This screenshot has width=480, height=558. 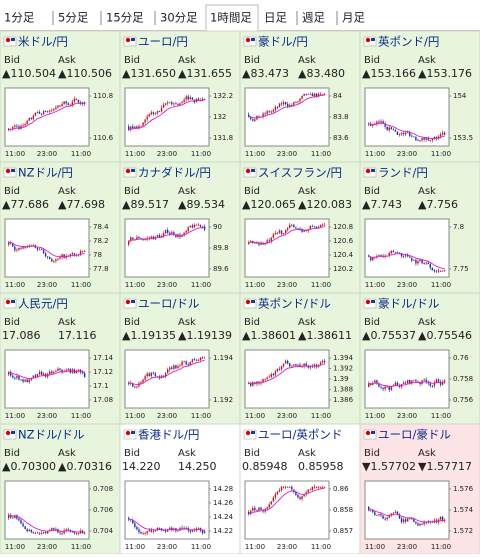 What do you see at coordinates (168, 304) in the screenshot?
I see `pair-name: ユーロ/ドル` at bounding box center [168, 304].